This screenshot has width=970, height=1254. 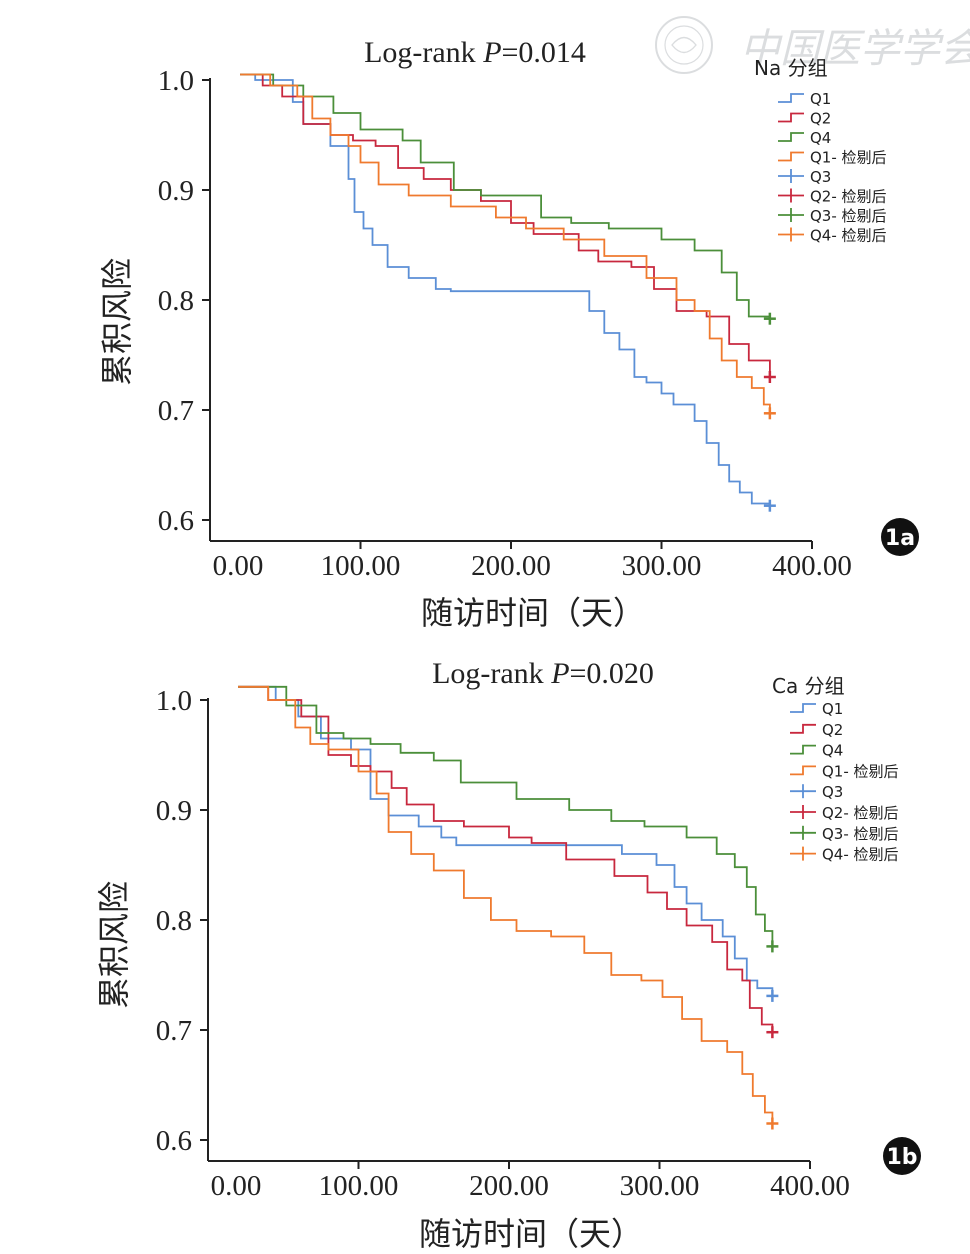 I want to click on series-line-q2-a, so click(x=505, y=225).